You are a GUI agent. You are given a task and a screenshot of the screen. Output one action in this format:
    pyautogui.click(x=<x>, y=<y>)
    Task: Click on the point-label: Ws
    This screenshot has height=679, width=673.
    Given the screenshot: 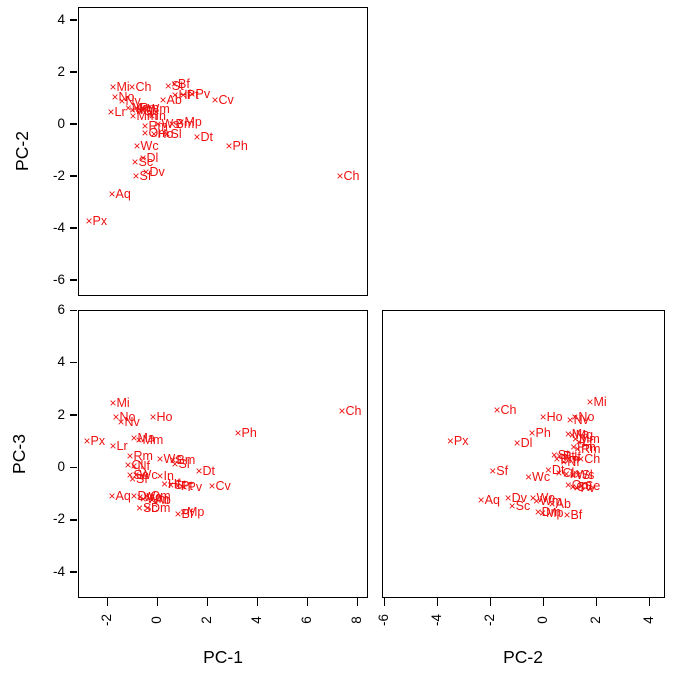 What is the action you would take?
    pyautogui.click(x=172, y=458)
    